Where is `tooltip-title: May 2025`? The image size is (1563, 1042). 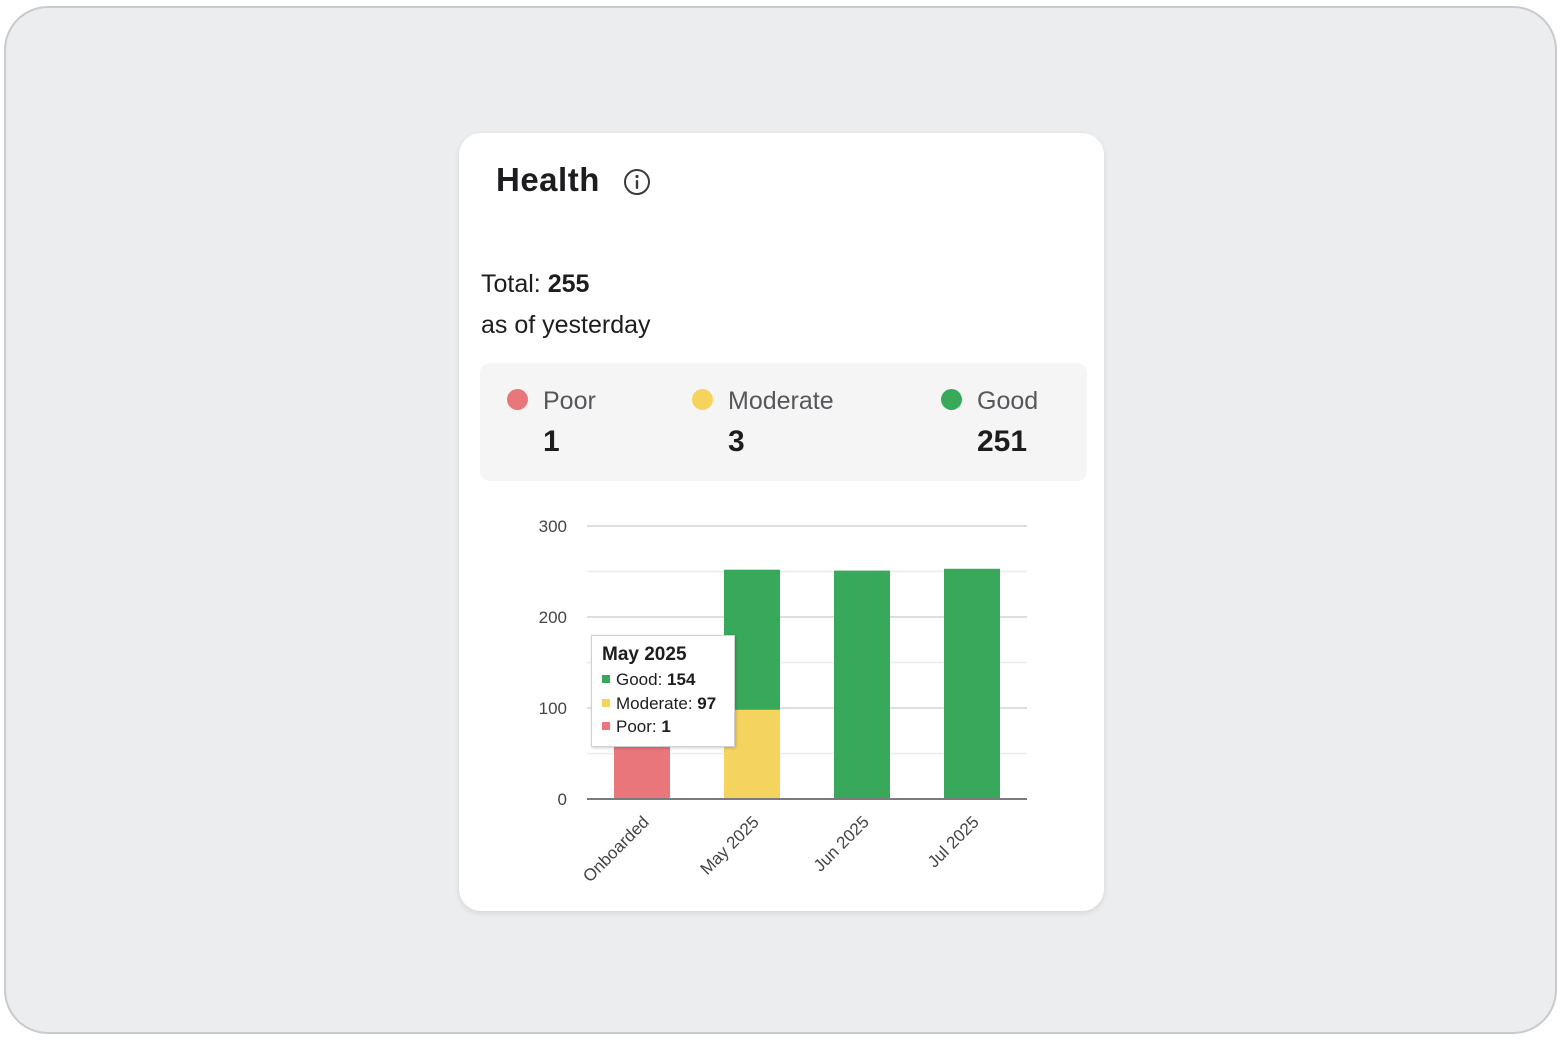 tooltip-title: May 2025 is located at coordinates (644, 654).